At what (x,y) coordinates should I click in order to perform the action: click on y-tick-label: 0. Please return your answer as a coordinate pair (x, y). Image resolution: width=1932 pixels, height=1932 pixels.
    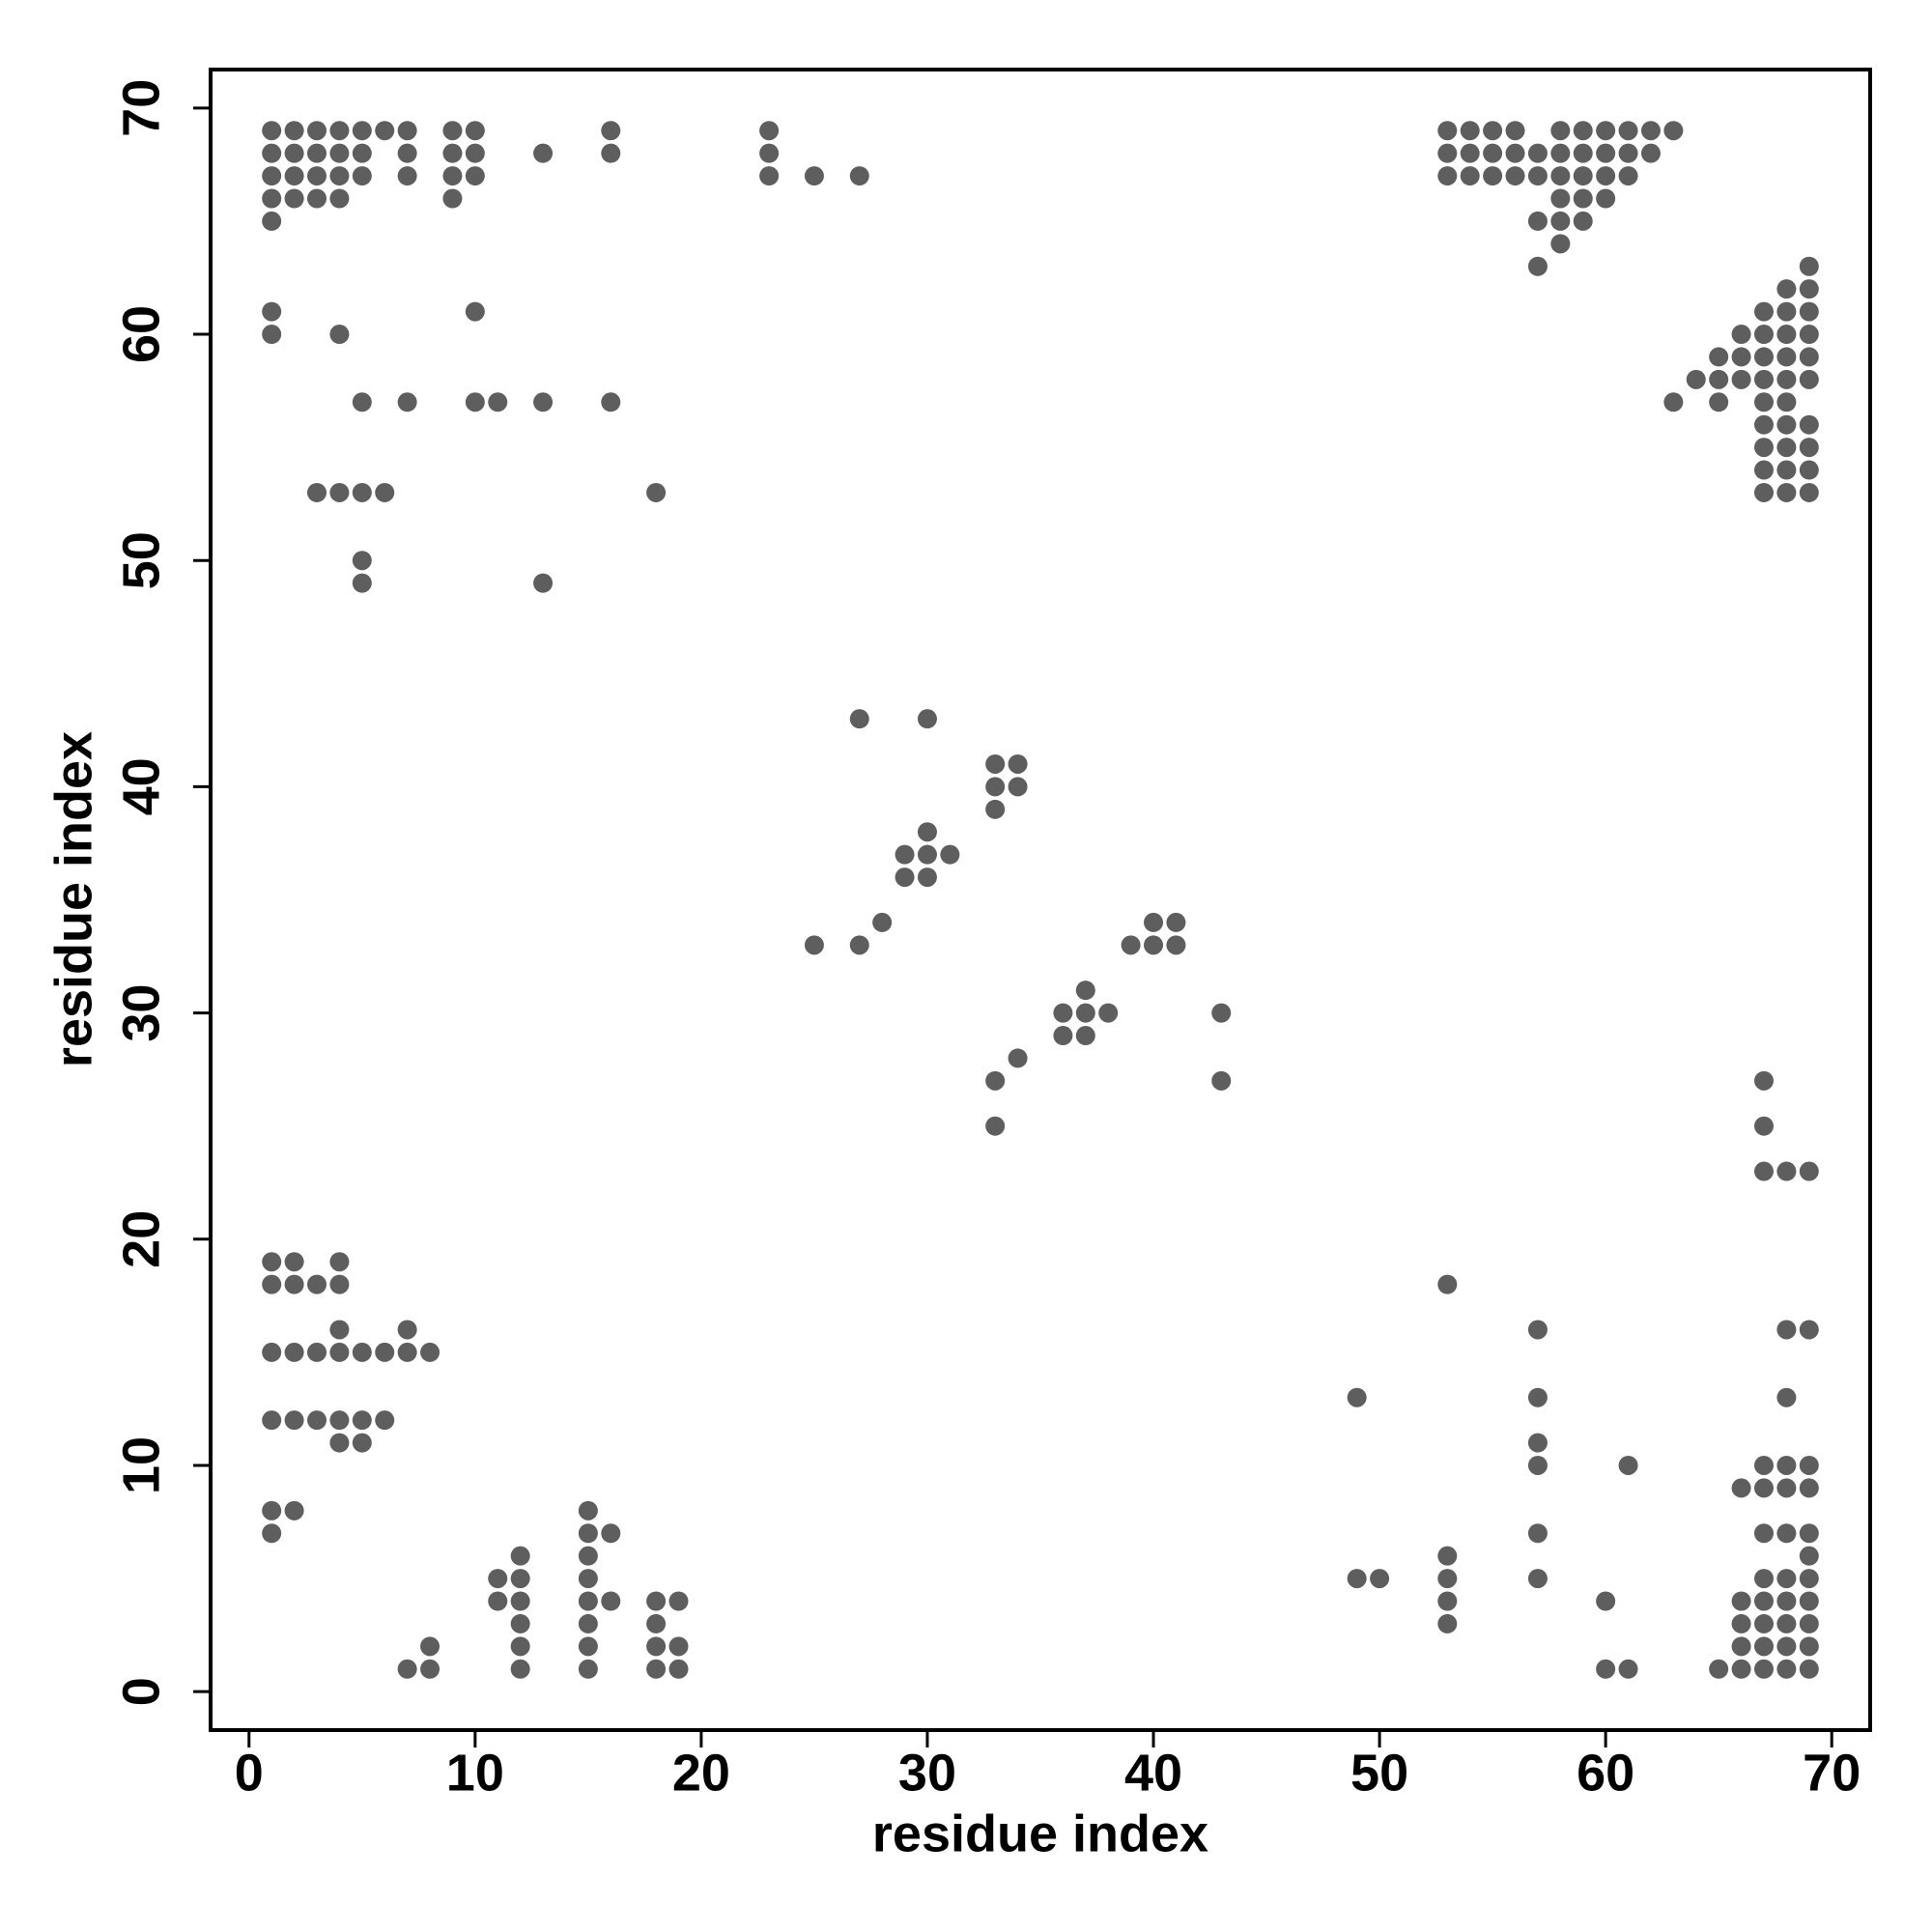
    Looking at the image, I should click on (141, 1691).